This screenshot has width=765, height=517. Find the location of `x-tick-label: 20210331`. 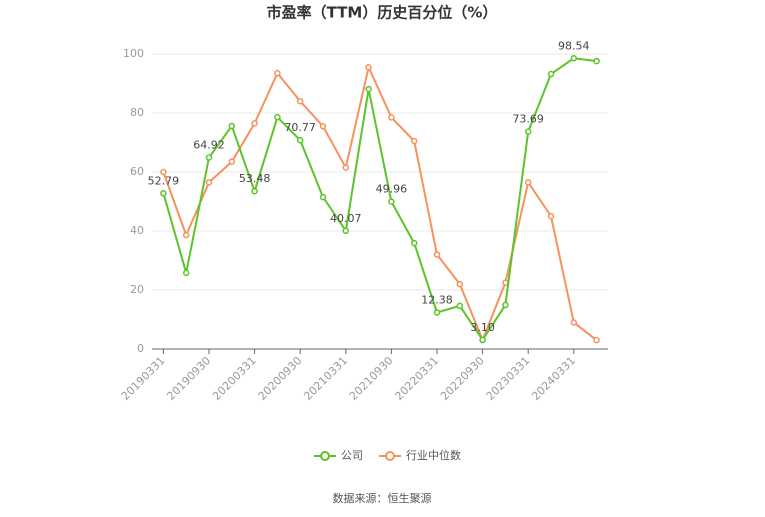

x-tick-label: 20210331 is located at coordinates (325, 378).